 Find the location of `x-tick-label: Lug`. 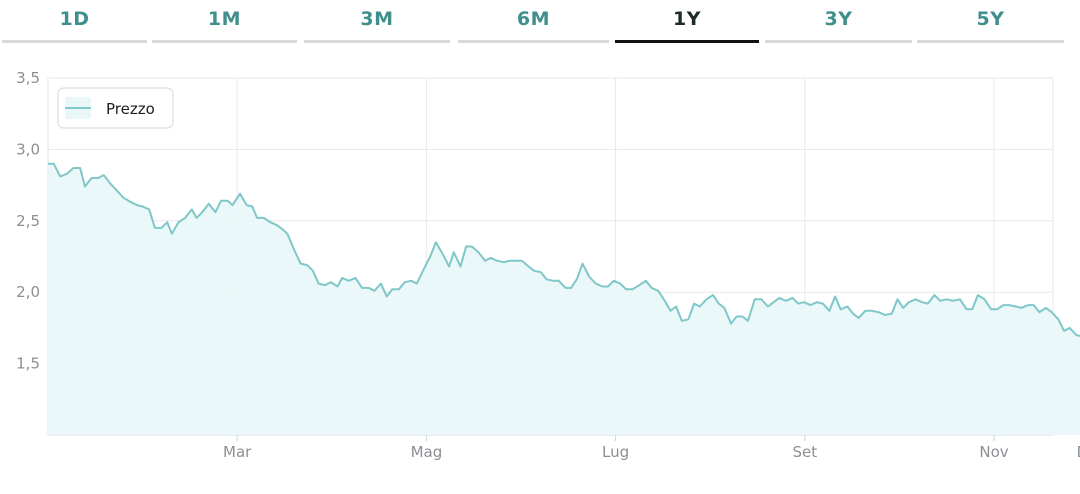

x-tick-label: Lug is located at coordinates (615, 452).